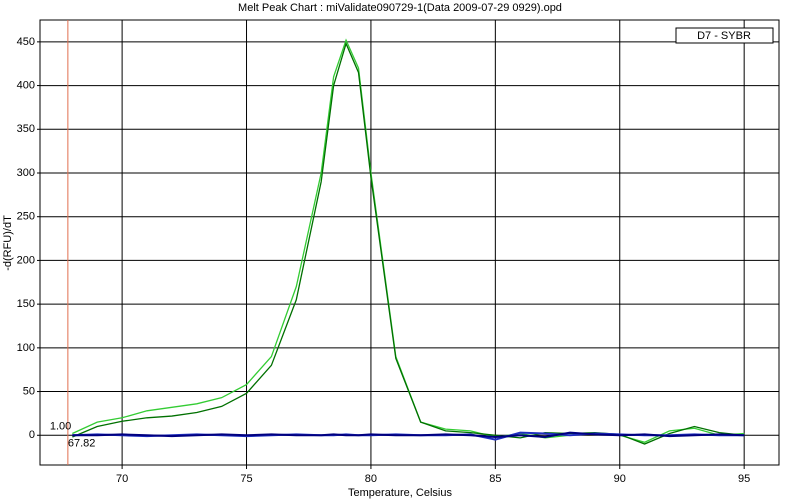  I want to click on x-tick-label: 70, so click(122, 479).